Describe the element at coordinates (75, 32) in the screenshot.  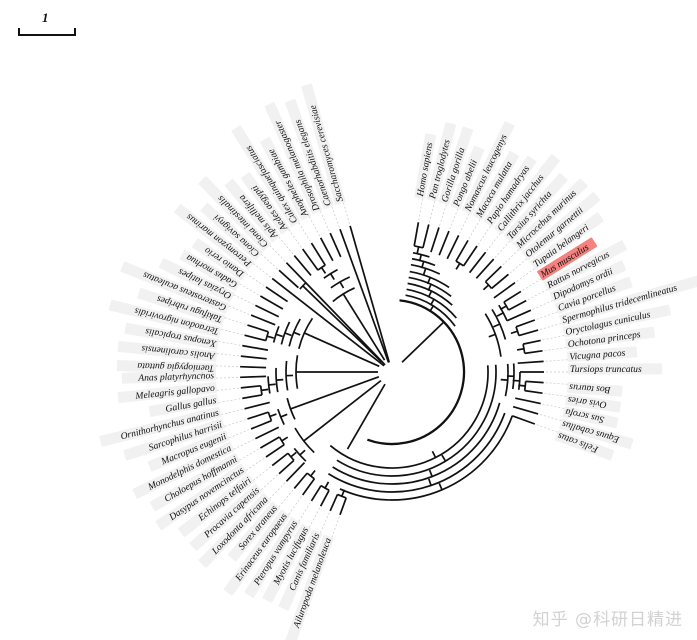
I see `scale-bar-right-cap` at that location.